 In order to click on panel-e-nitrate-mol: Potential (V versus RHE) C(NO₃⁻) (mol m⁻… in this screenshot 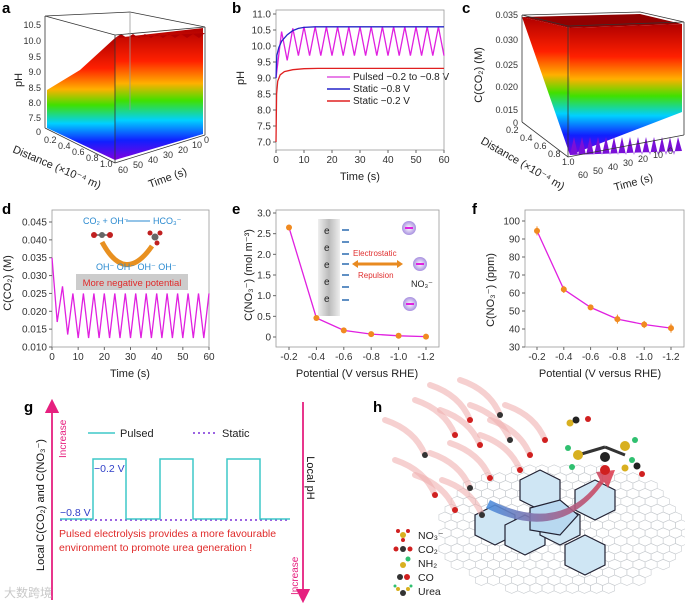, I will do `click(341, 294)`.